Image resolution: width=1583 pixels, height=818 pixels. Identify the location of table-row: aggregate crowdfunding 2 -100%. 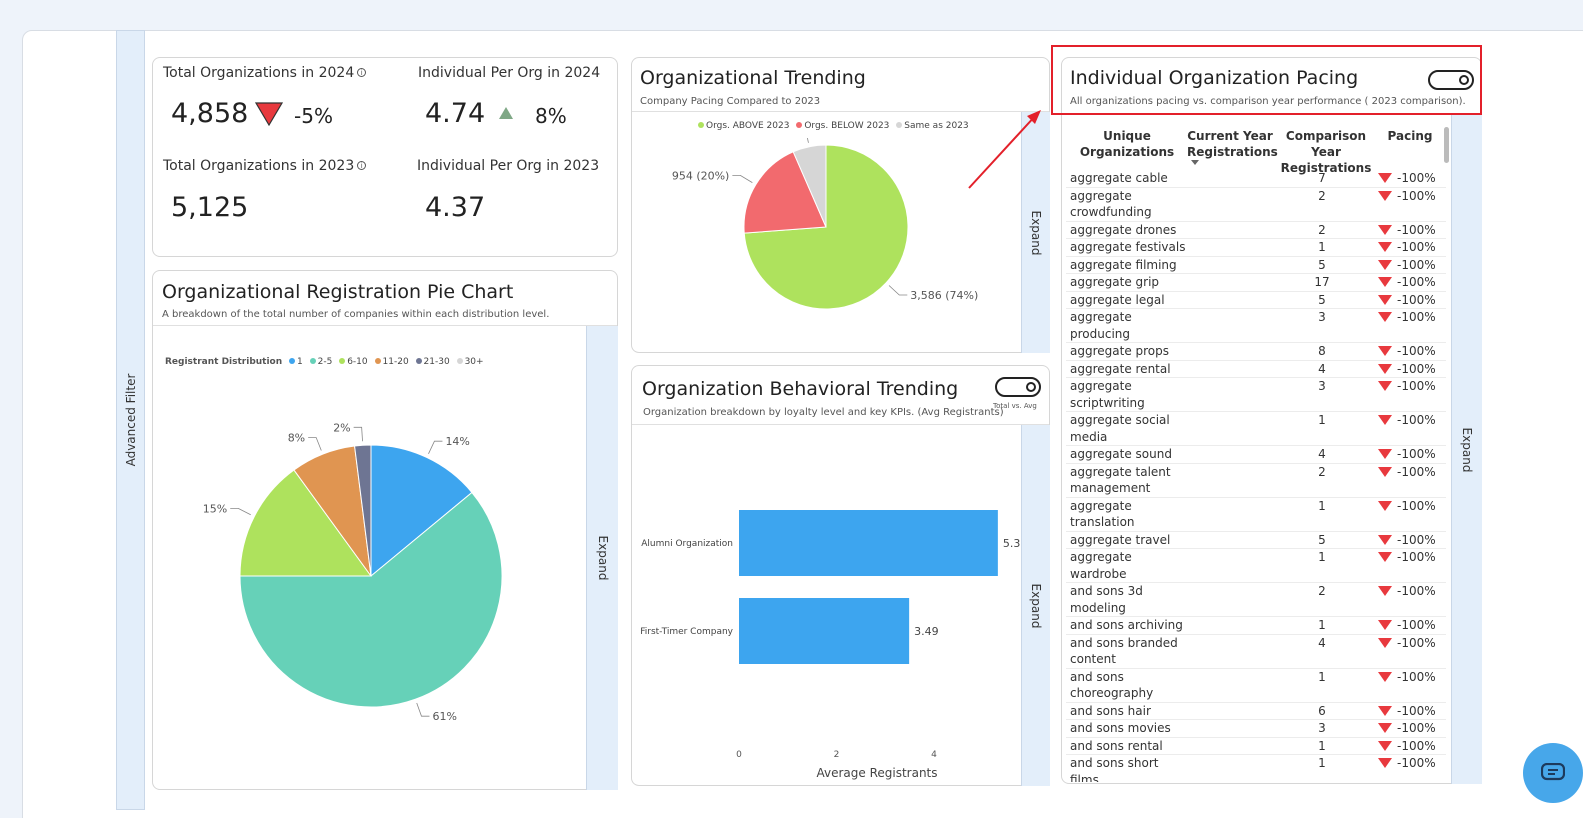
(1256, 205).